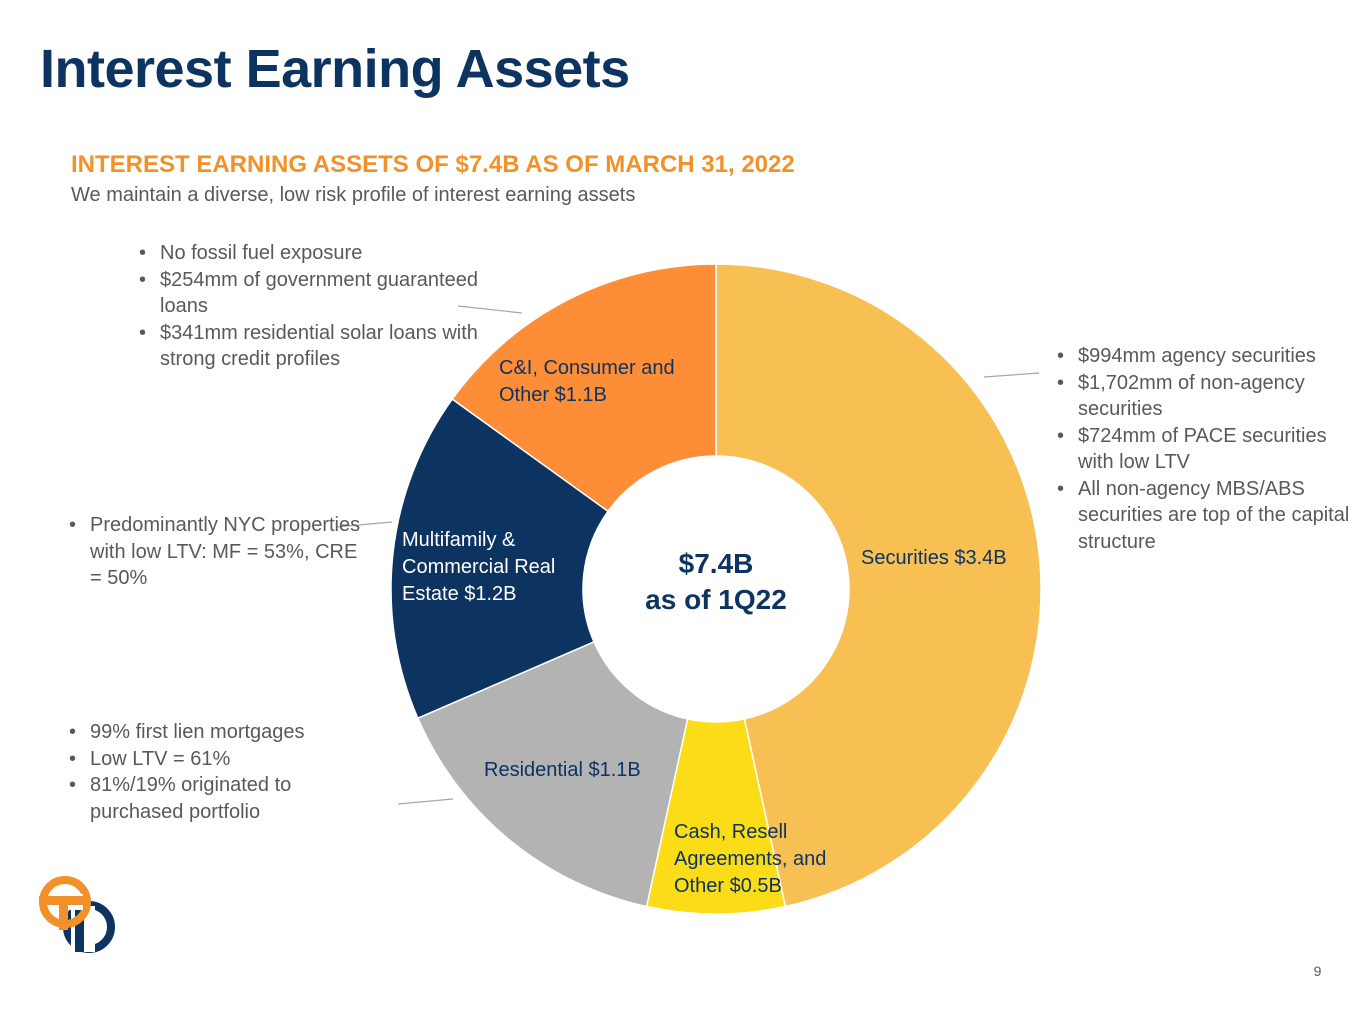  Describe the element at coordinates (587, 382) in the screenshot. I see `slice-label-cni: C&I, Consumer and Other $1.1B` at that location.